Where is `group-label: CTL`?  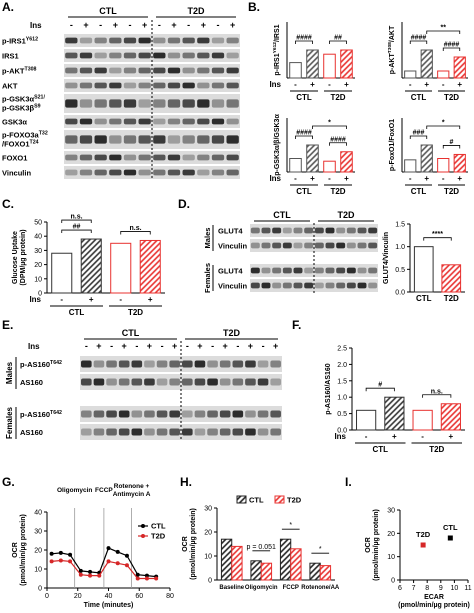
group-label: CTL is located at coordinates (419, 97).